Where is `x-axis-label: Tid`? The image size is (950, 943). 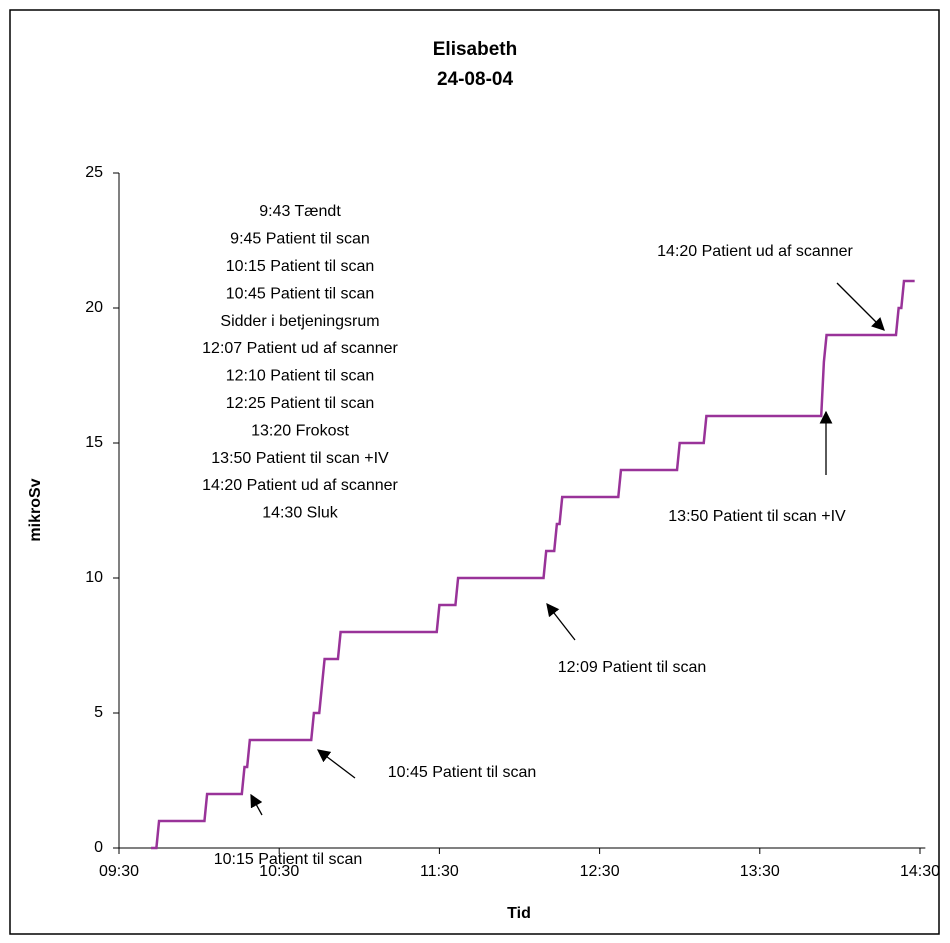
x-axis-label: Tid is located at coordinates (519, 913).